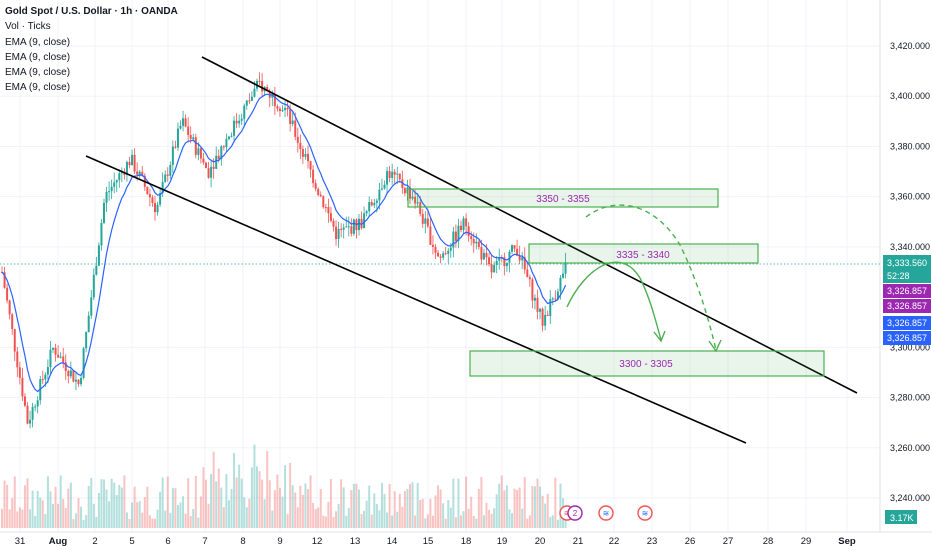 Image resolution: width=932 pixels, height=550 pixels. Describe the element at coordinates (907, 263) in the screenshot. I see `last-price-value: 3,333.560` at that location.